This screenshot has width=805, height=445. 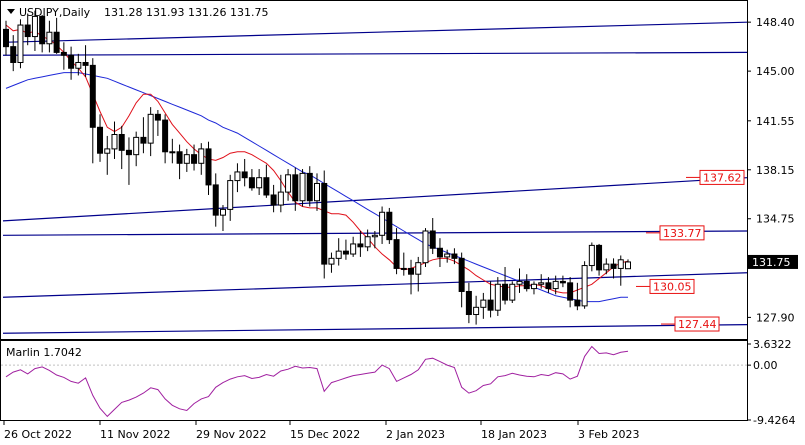 I want to click on current-price-badge: 131.75, so click(x=773, y=261).